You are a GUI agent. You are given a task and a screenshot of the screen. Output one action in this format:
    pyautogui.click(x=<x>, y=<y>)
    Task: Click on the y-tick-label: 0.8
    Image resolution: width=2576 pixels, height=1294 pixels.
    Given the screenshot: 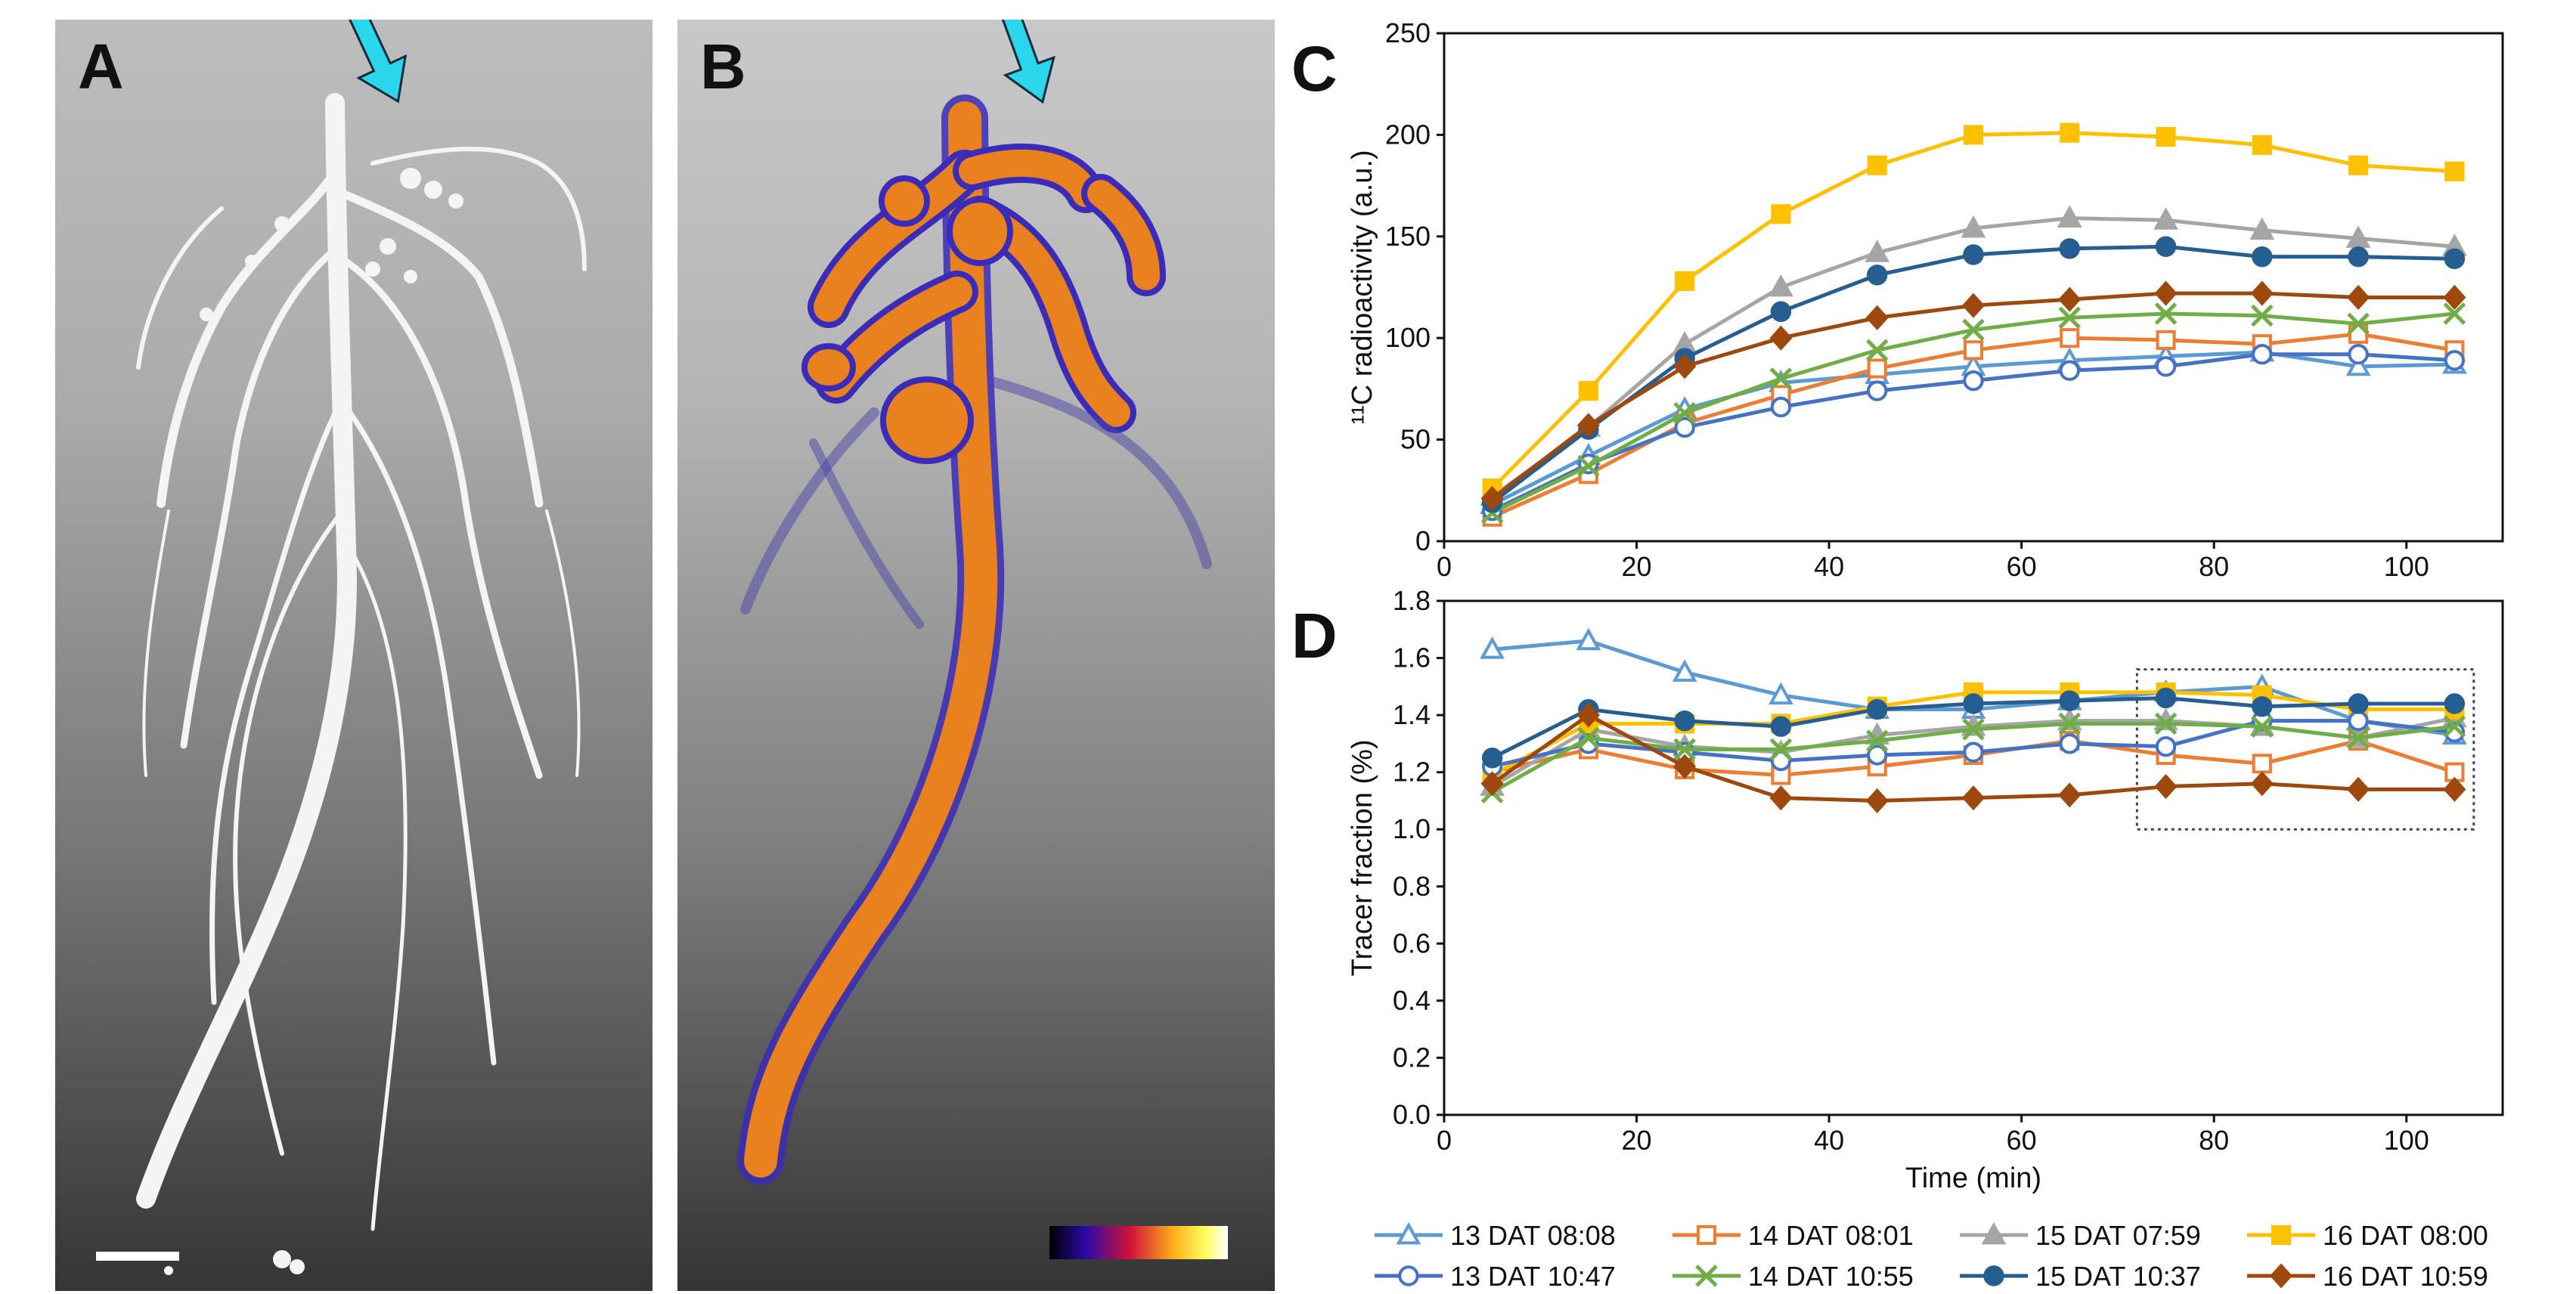 What is the action you would take?
    pyautogui.click(x=1412, y=886)
    